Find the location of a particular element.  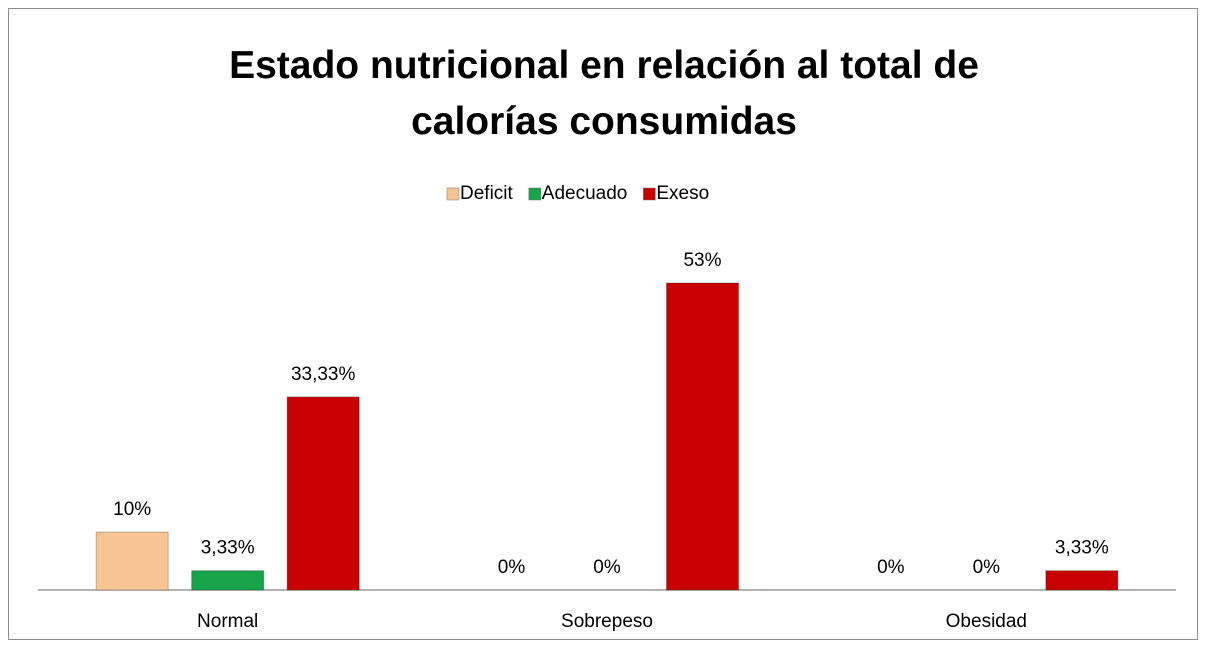

legend-label: Deficit is located at coordinates (487, 193).